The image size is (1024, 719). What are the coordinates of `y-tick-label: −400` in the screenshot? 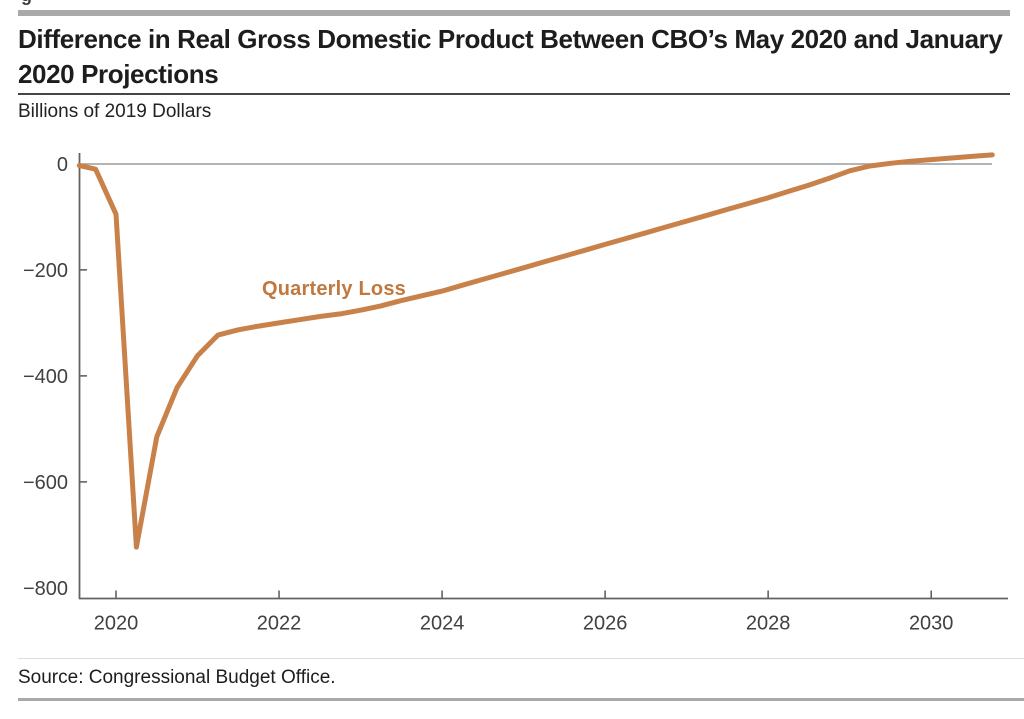 It's located at (45, 377).